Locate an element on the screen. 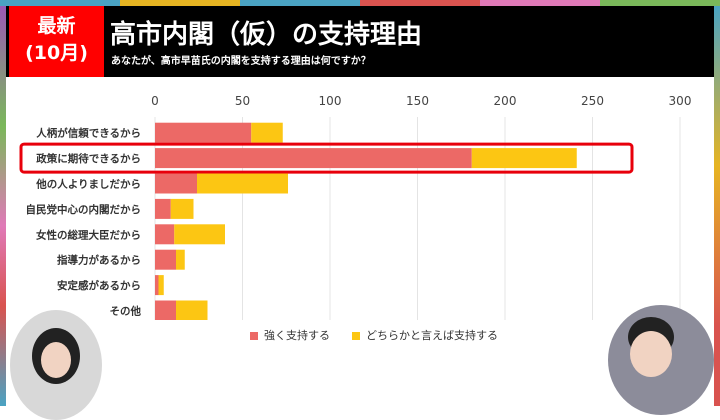 The height and width of the screenshot is (420, 720). right-border is located at coordinates (717, 206).